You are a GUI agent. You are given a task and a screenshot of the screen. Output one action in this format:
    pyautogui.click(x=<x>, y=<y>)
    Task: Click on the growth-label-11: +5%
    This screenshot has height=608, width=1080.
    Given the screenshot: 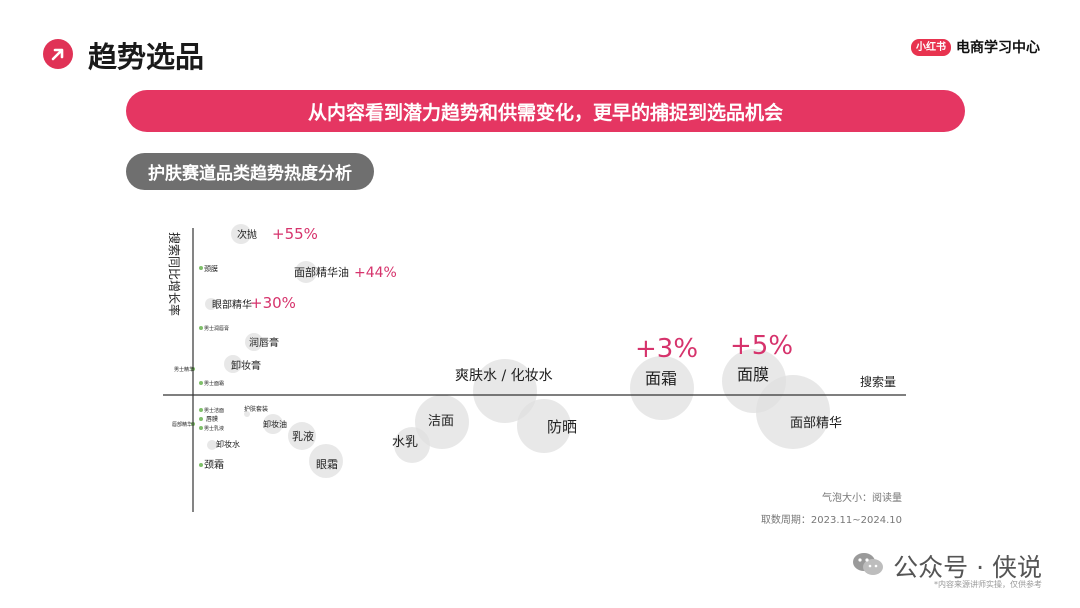 What is the action you would take?
    pyautogui.click(x=761, y=346)
    